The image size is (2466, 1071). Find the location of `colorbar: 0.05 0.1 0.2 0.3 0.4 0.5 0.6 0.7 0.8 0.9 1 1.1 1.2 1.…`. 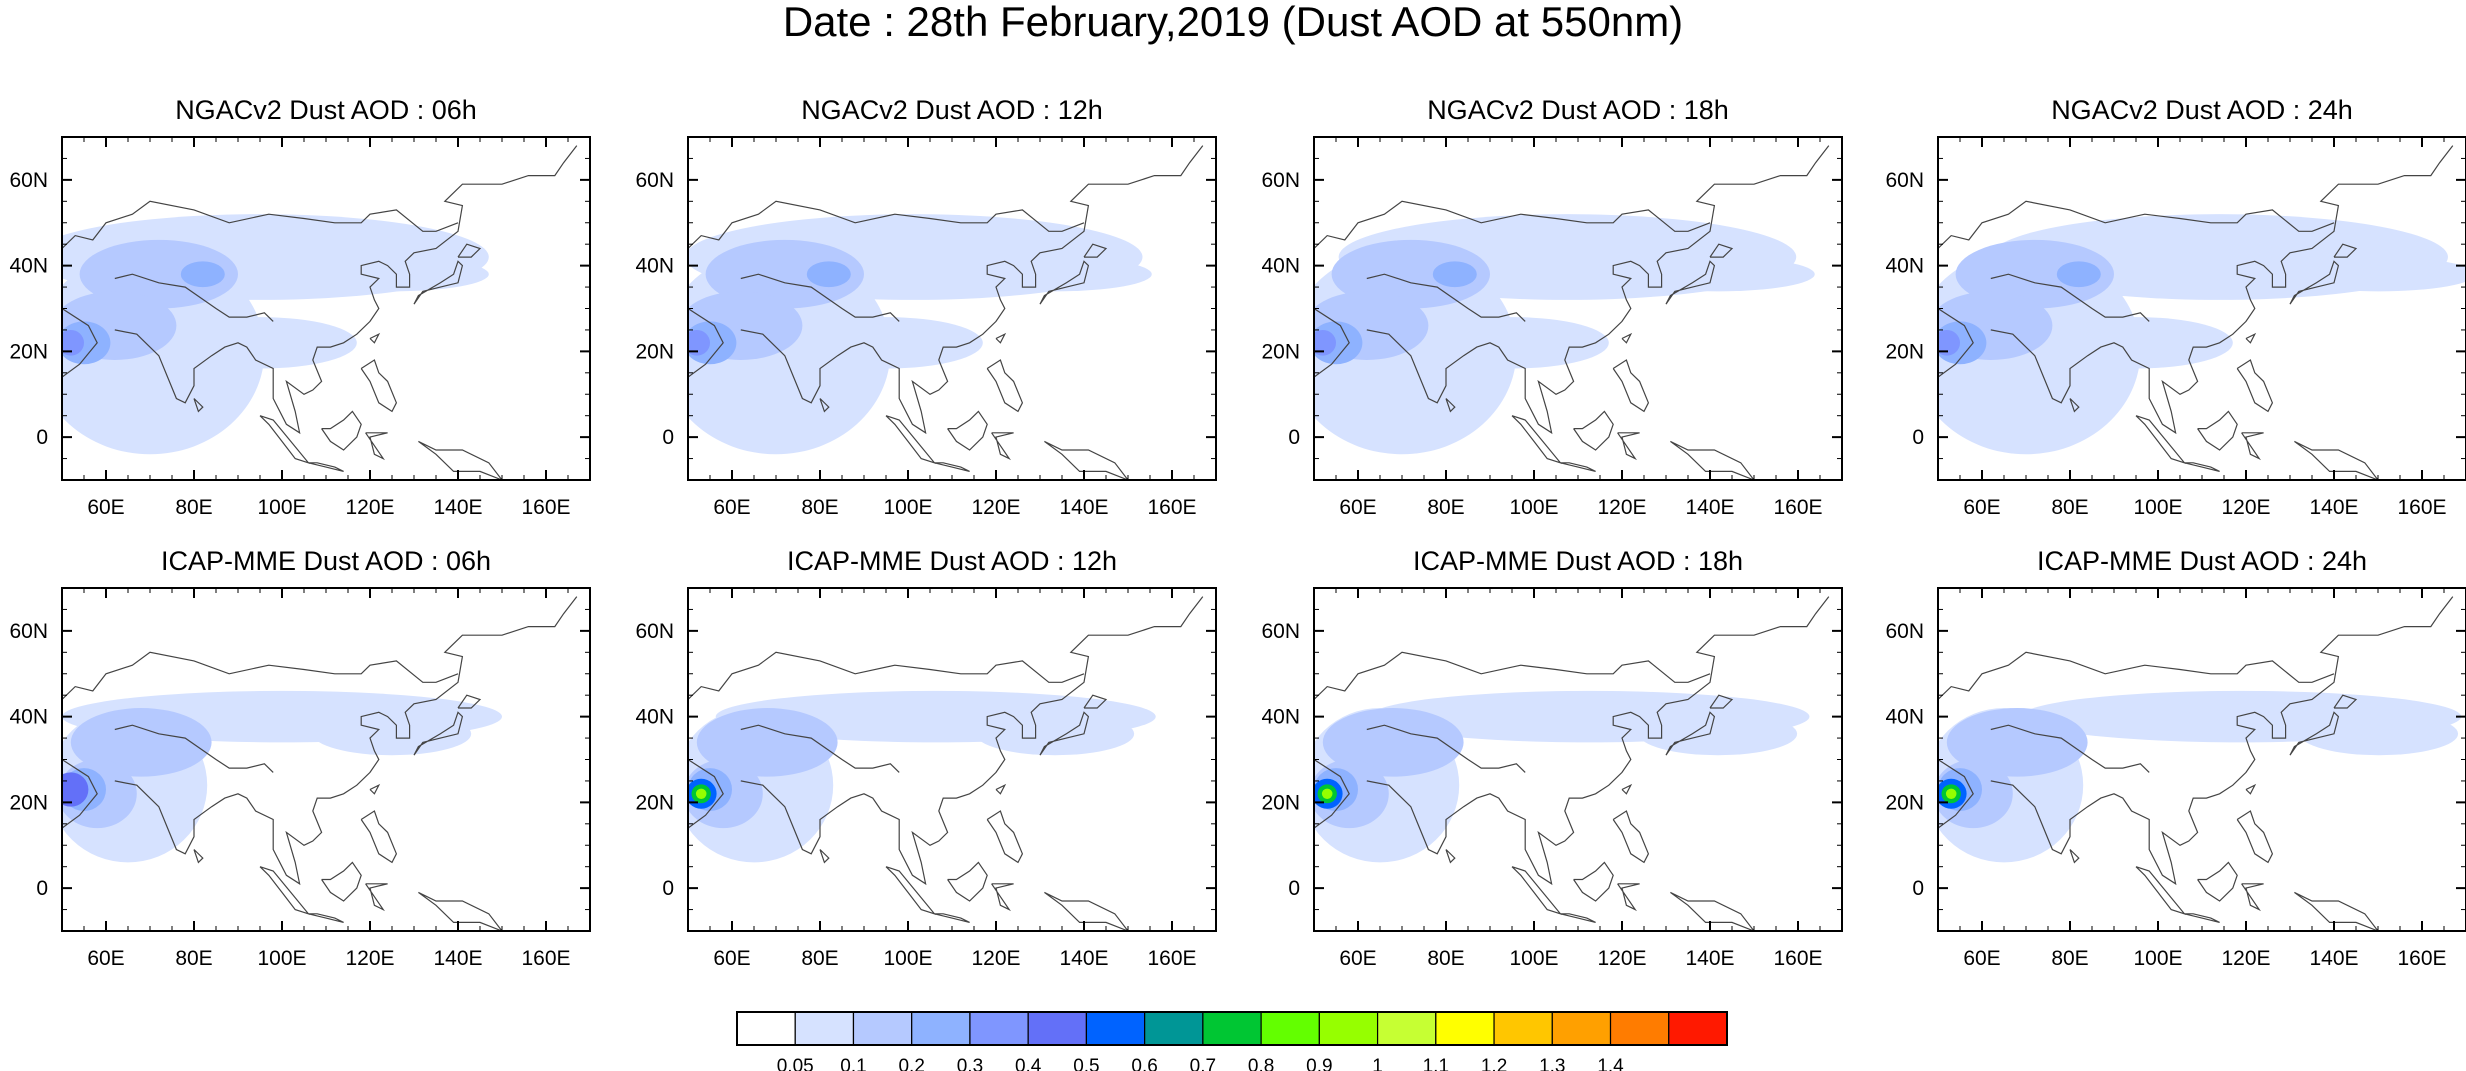

colorbar: 0.05 0.1 0.2 0.3 0.4 0.5 0.6 0.7 0.8 0.9 1 1.1 1.2 1.… is located at coordinates (1232, 1041).